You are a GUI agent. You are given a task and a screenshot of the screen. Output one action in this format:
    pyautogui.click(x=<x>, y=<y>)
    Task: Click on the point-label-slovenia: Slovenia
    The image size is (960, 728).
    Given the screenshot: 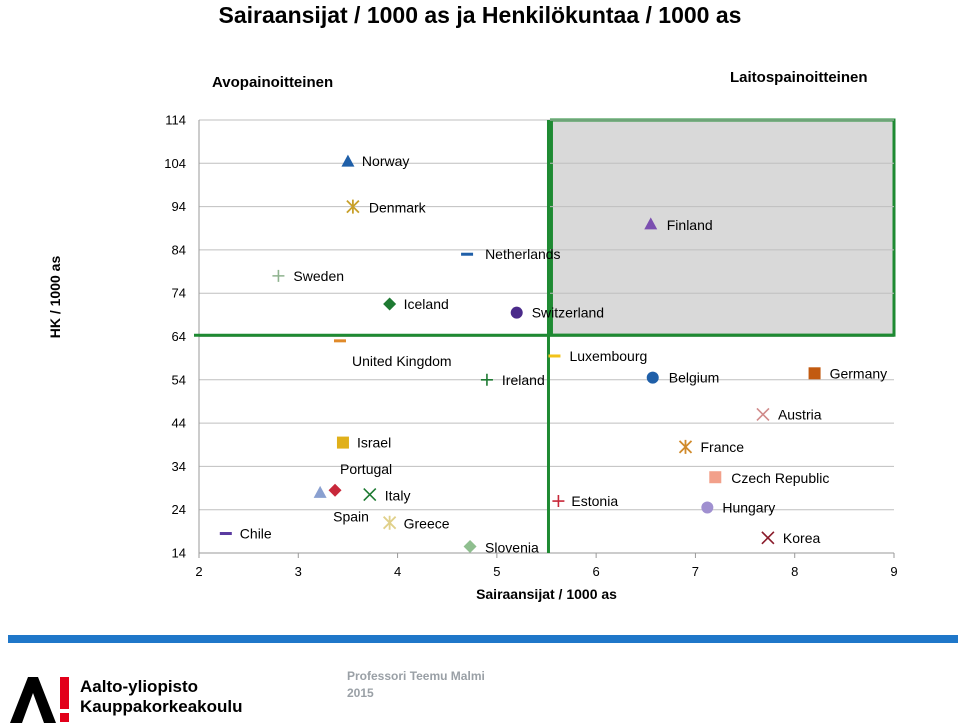 What is the action you would take?
    pyautogui.click(x=512, y=548)
    